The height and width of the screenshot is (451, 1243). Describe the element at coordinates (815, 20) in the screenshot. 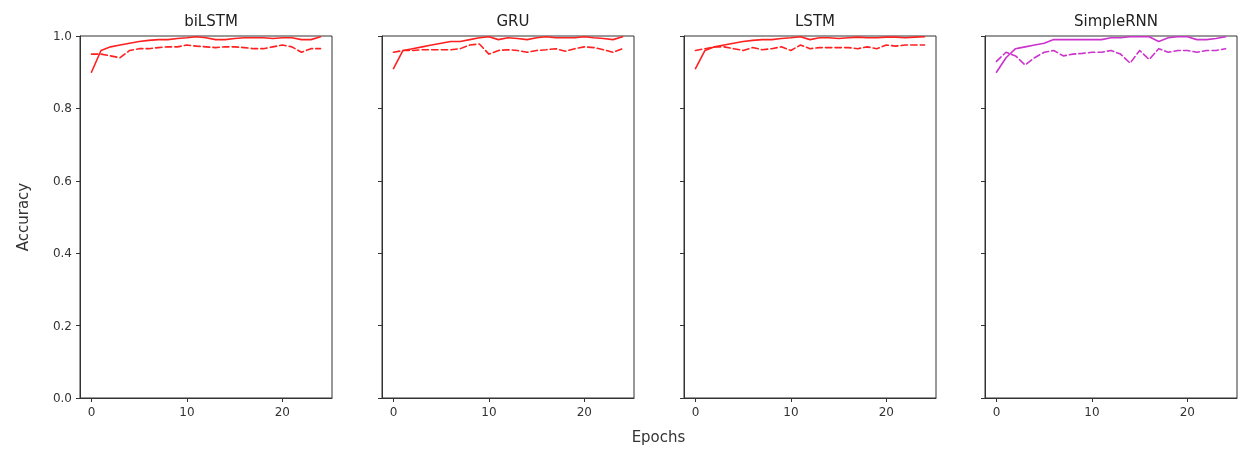

I see `chart-title: LSTM` at that location.